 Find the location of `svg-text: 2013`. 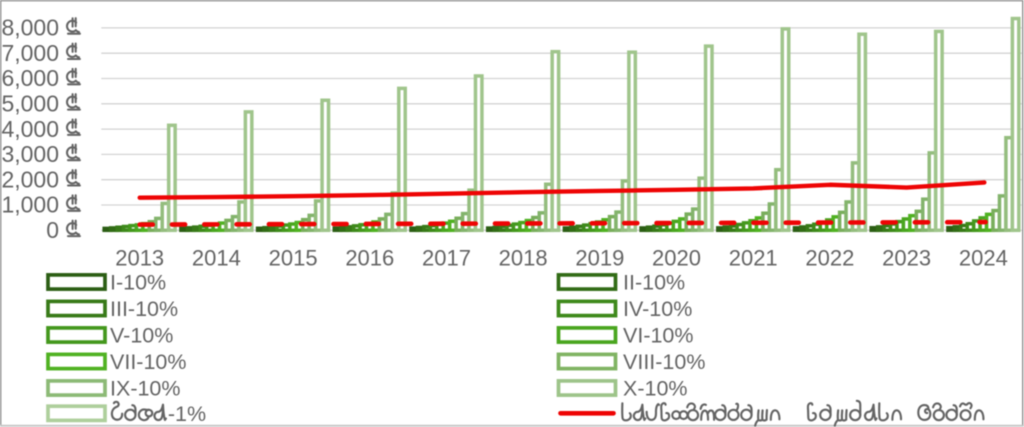

svg-text: 2013 is located at coordinates (139, 258).